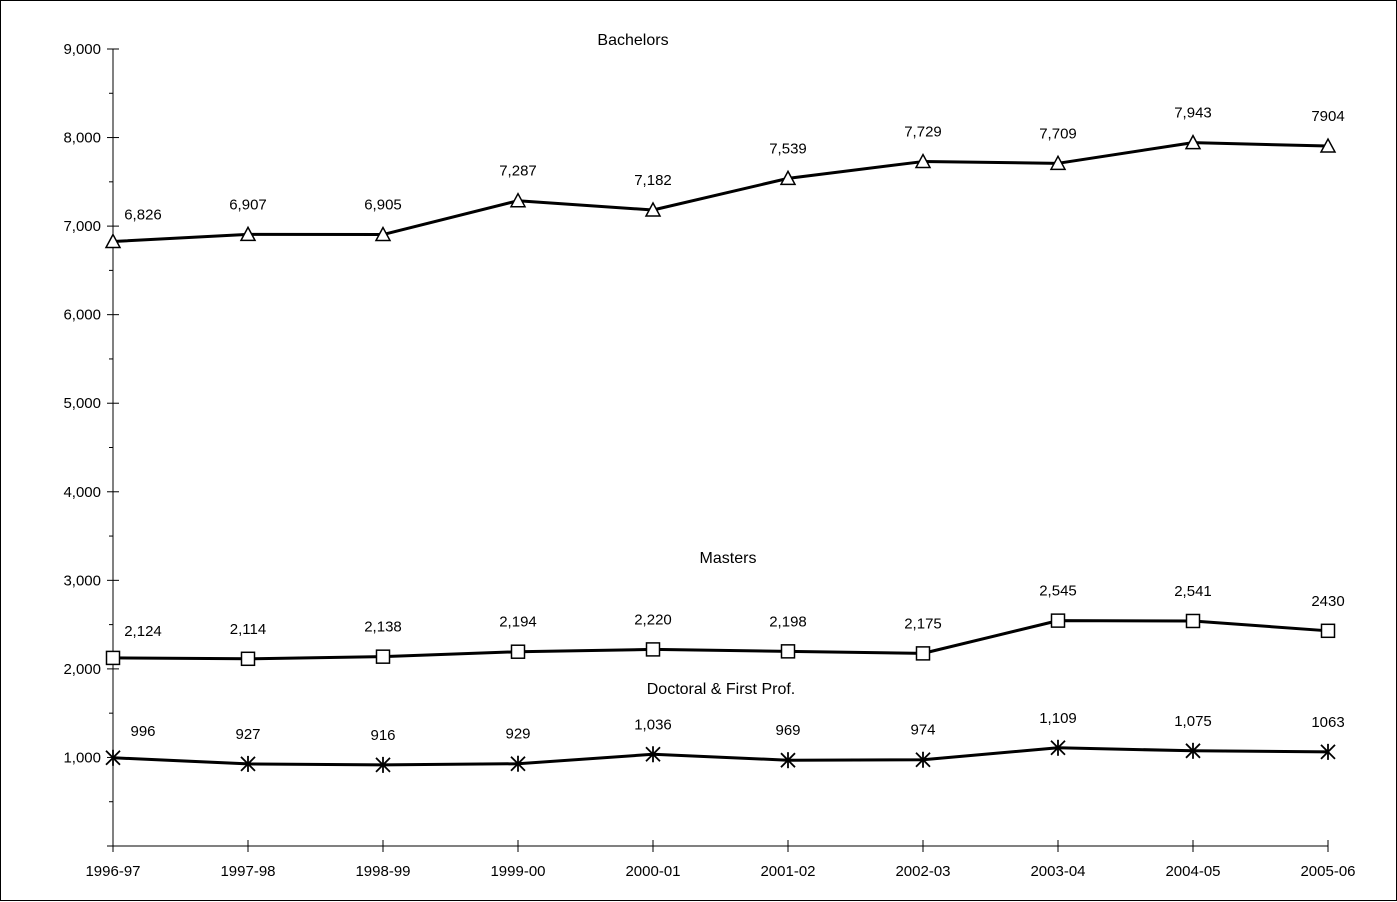 The width and height of the screenshot is (1397, 902). I want to click on data-label: 2430, so click(1327, 601).